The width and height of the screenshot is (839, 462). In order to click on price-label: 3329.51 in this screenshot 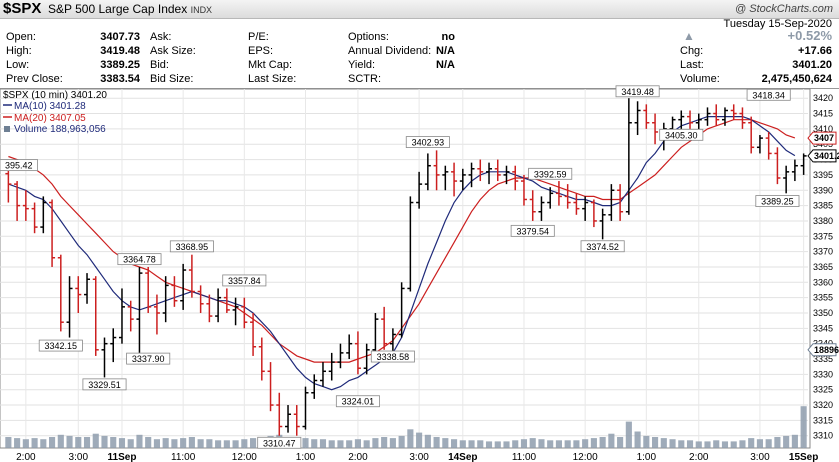, I will do `click(104, 384)`.